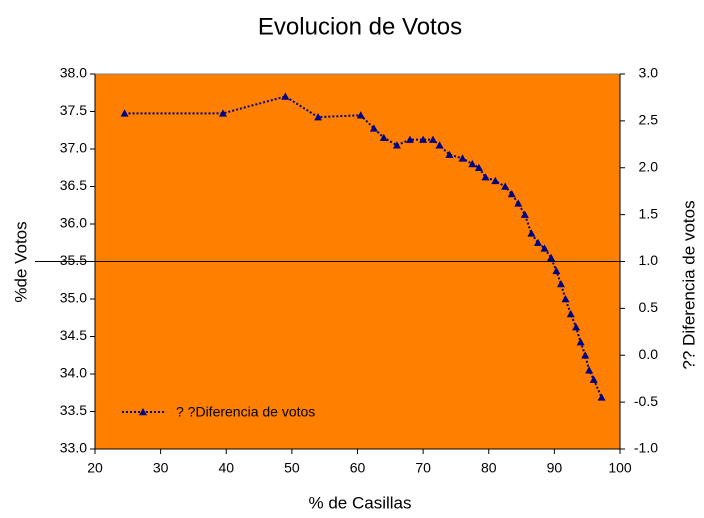  Describe the element at coordinates (555, 468) in the screenshot. I see `x-tick-label: 90` at that location.